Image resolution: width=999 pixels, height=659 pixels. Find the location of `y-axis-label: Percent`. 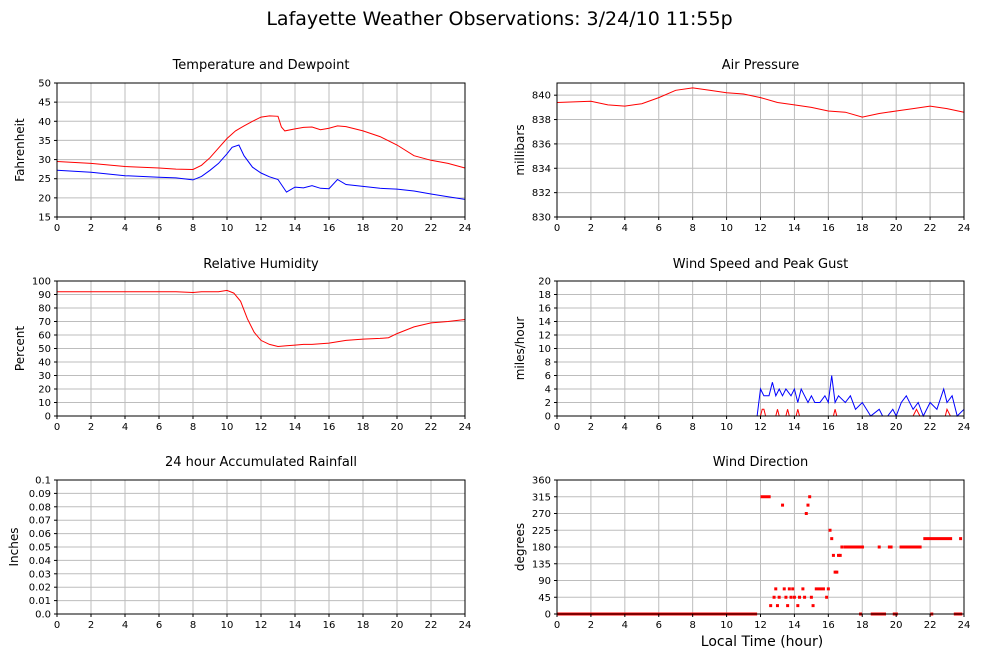

y-axis-label: Percent is located at coordinates (20, 348).